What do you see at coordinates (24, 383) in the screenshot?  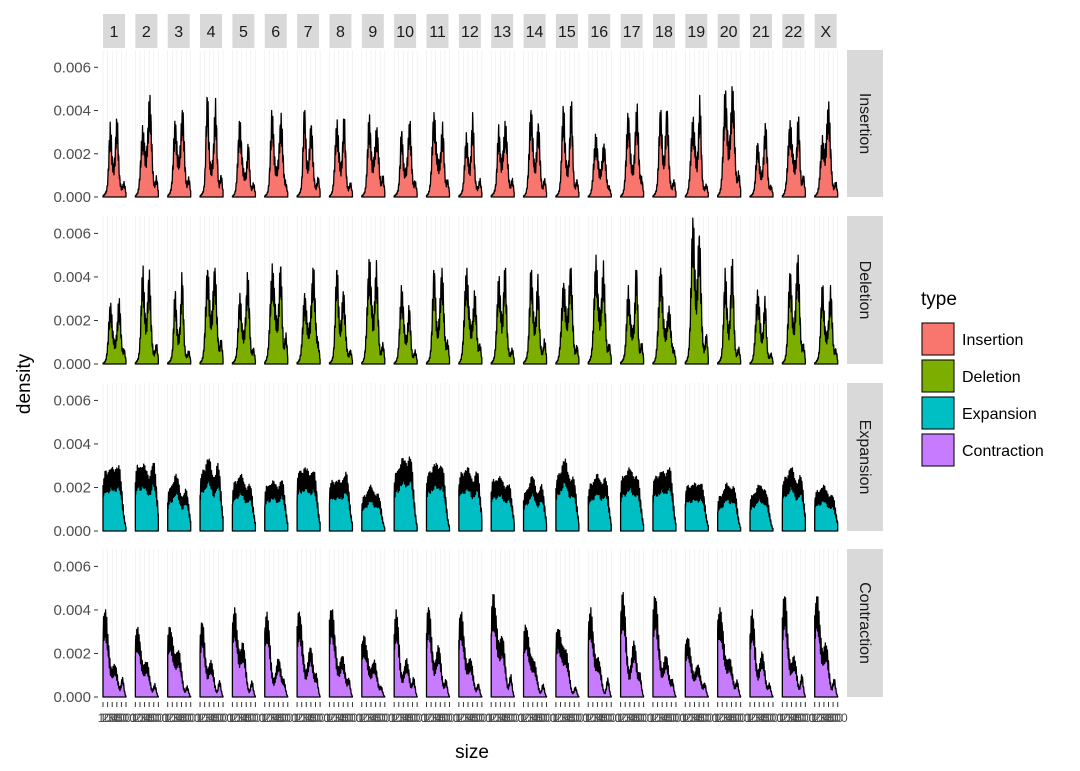 I see `y-axis-title: density` at bounding box center [24, 383].